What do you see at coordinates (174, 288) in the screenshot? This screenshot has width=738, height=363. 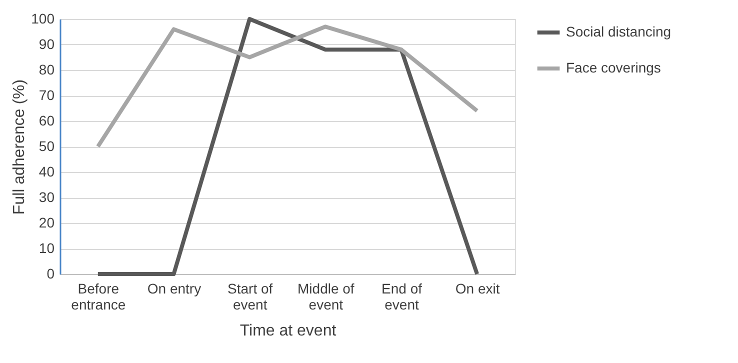 I see `x-tick-label: On entry` at bounding box center [174, 288].